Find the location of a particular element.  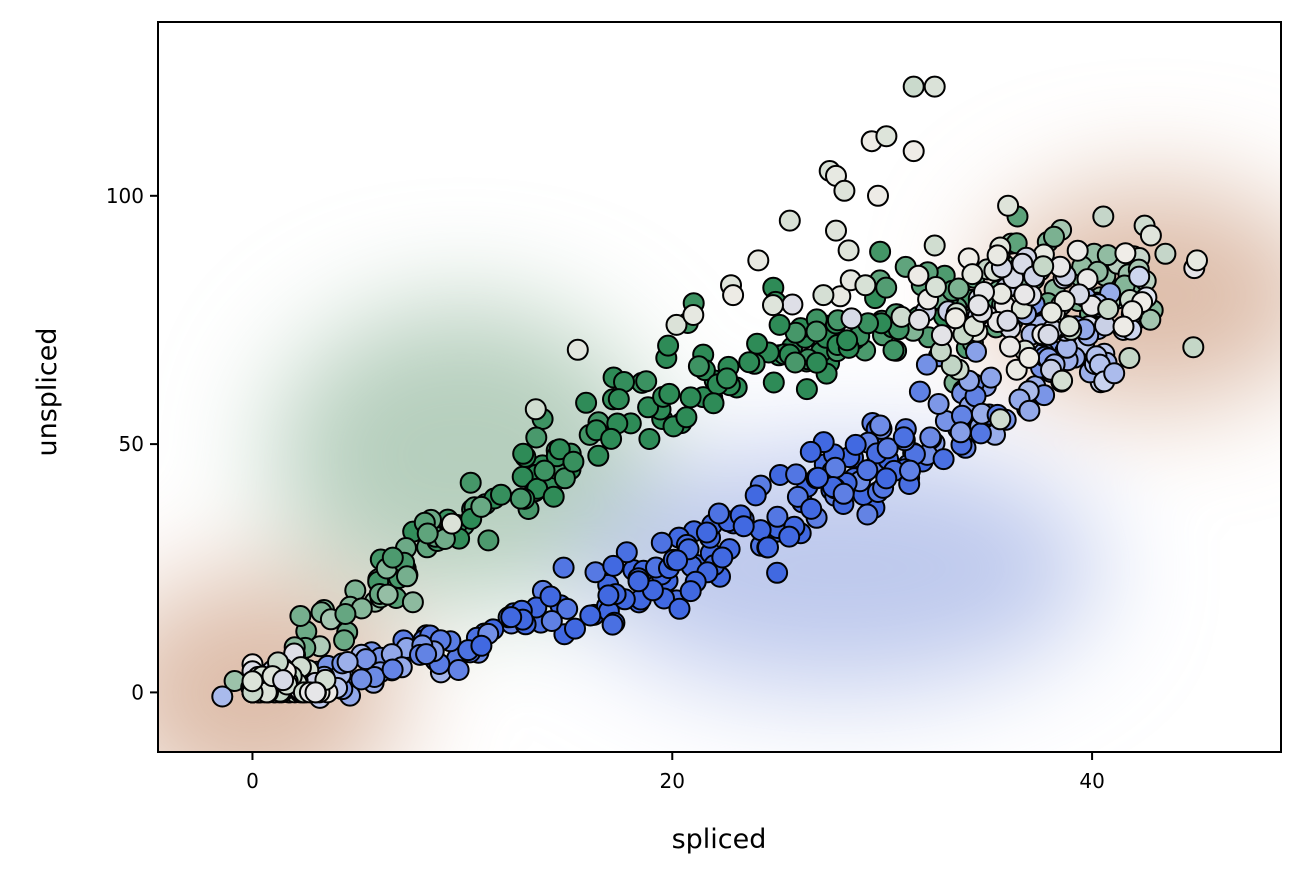

y-tick-label: 100 is located at coordinates (125, 196).